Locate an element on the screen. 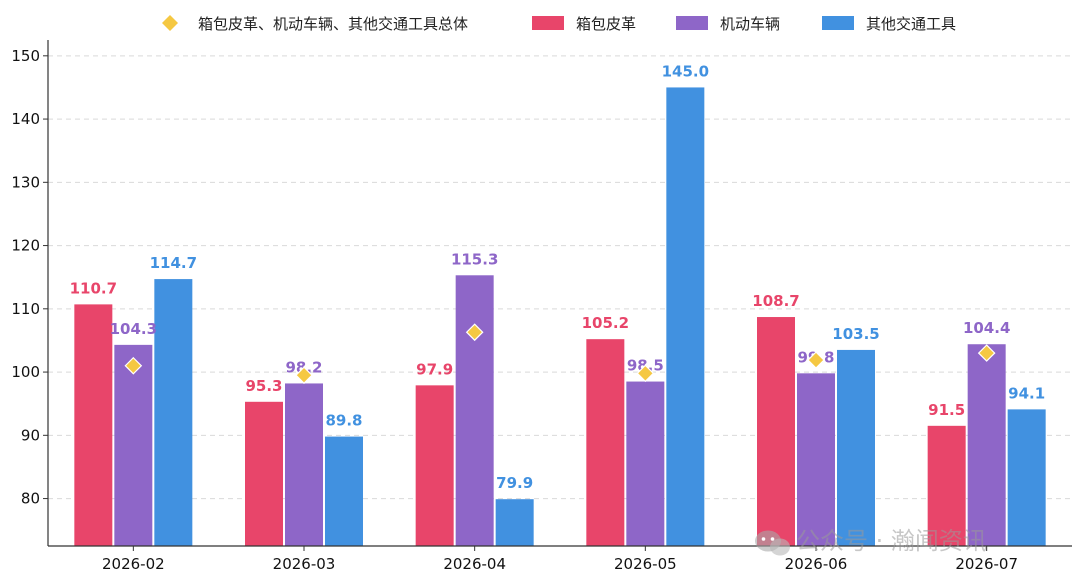 The height and width of the screenshot is (588, 1080). data-label: 89.8 is located at coordinates (343, 421).